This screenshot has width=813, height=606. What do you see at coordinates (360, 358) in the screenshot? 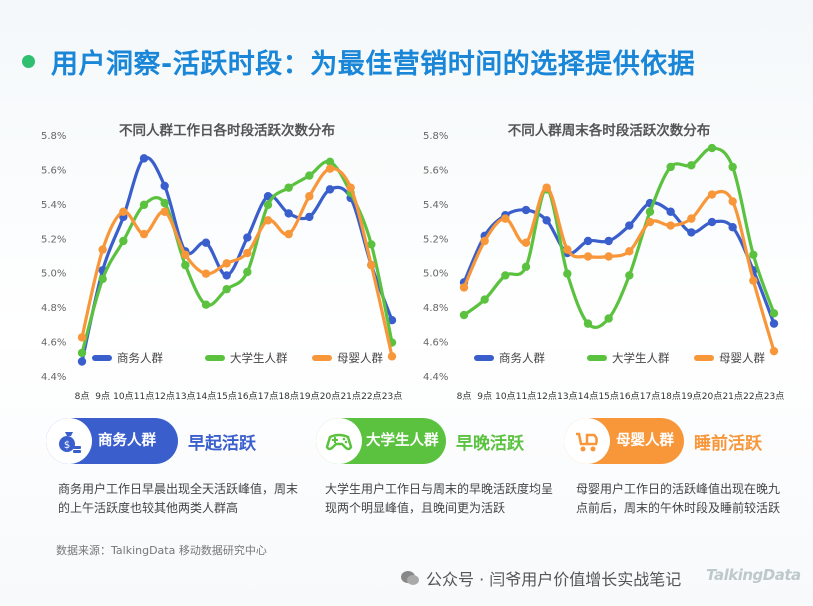
I see `legend-label: 母婴人群` at bounding box center [360, 358].